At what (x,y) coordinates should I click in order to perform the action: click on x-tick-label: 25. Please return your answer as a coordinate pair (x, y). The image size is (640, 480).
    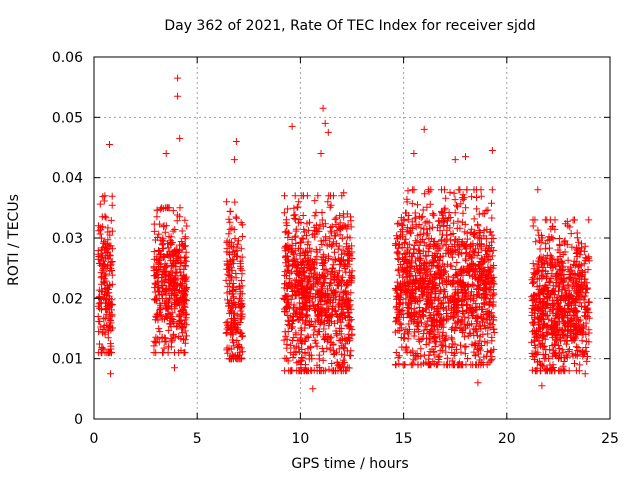
    Looking at the image, I should click on (610, 439).